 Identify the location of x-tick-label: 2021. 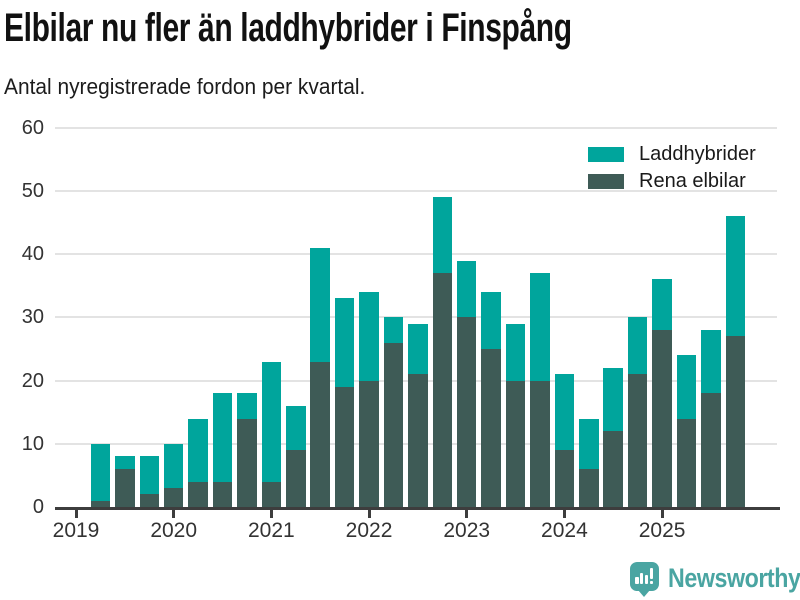
(271, 530).